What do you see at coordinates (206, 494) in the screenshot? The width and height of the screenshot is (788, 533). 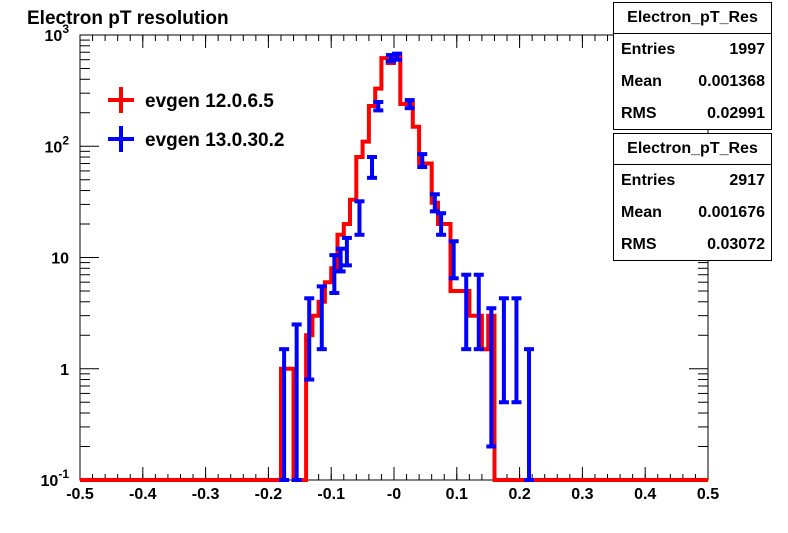 I see `x-tick-label: -0.3` at bounding box center [206, 494].